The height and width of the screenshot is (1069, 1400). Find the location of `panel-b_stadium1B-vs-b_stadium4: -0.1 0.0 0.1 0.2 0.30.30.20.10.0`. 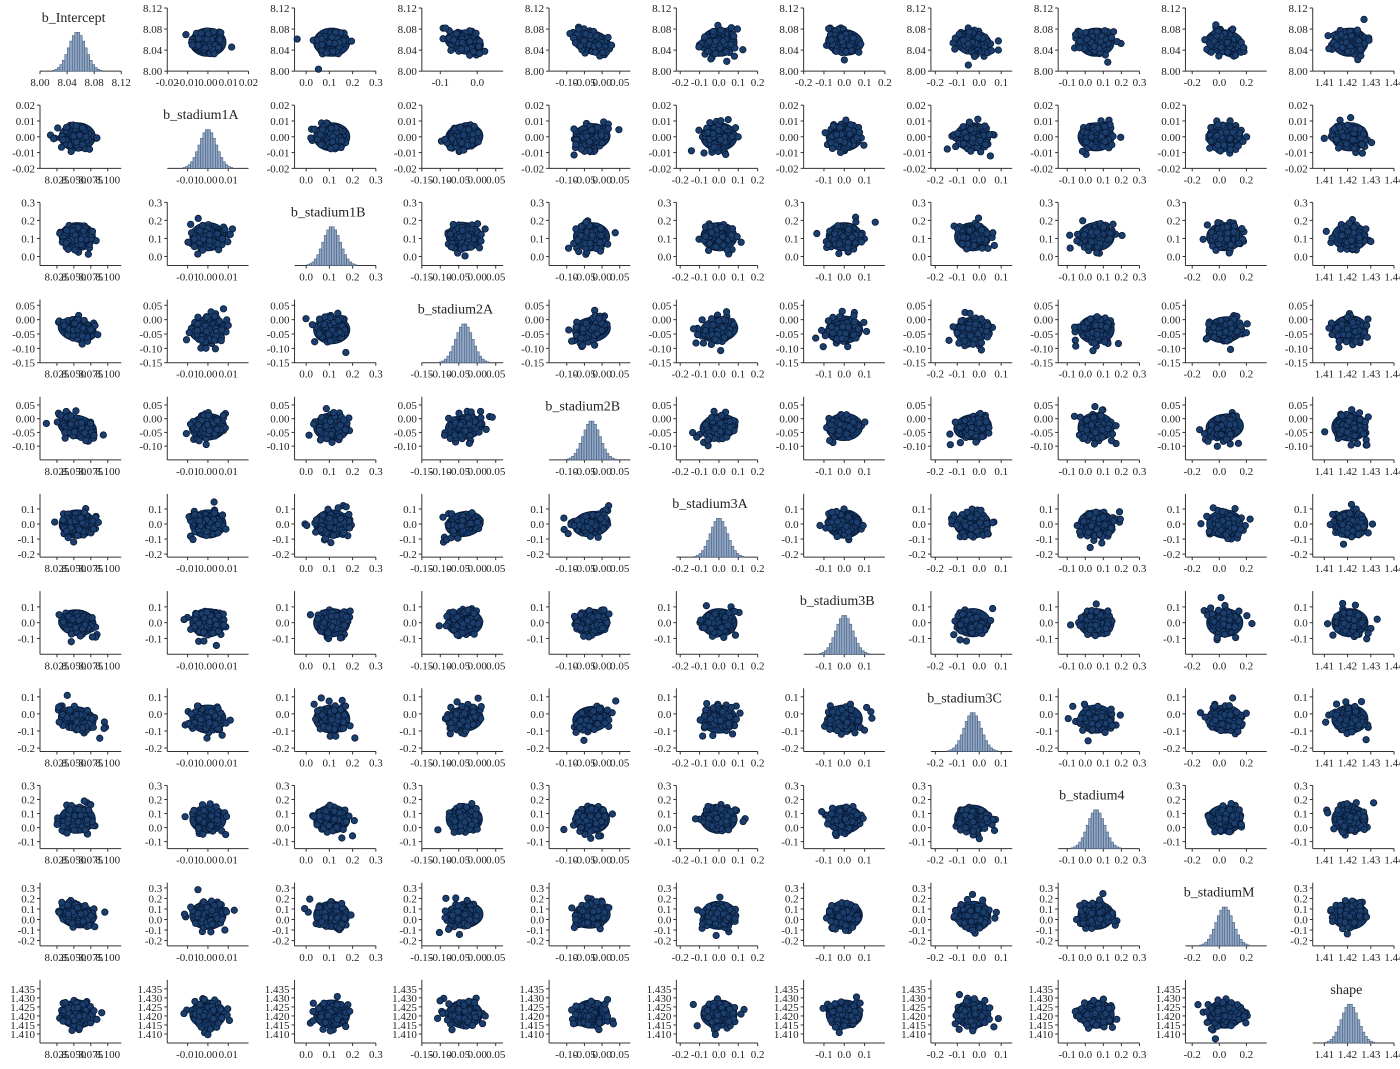

panel-b_stadium1B-vs-b_stadium4: -0.1 0.0 0.1 0.2 0.30.30.20.10.0 is located at coordinates (1092, 240).